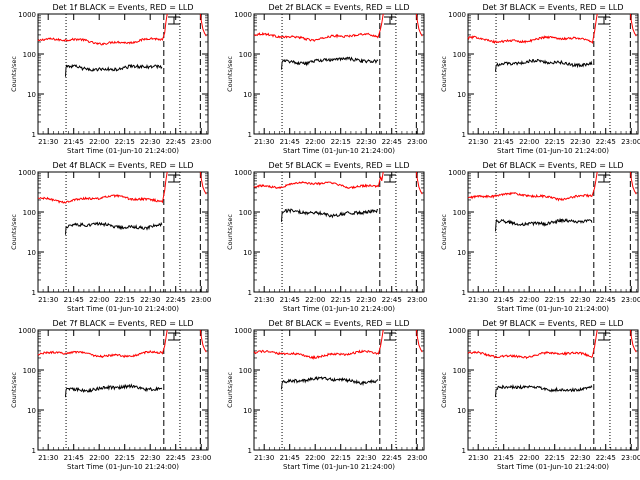 The width and height of the screenshot is (640, 480). I want to click on panel-title: Det 3f BLACK = Events, RED = LLD, so click(552, 7).